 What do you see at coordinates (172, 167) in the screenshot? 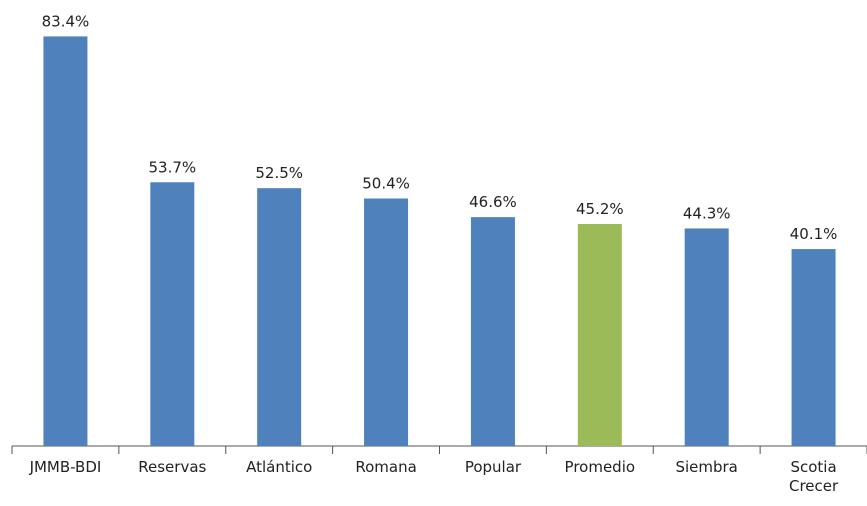
I see `value-label: 53.7%` at bounding box center [172, 167].